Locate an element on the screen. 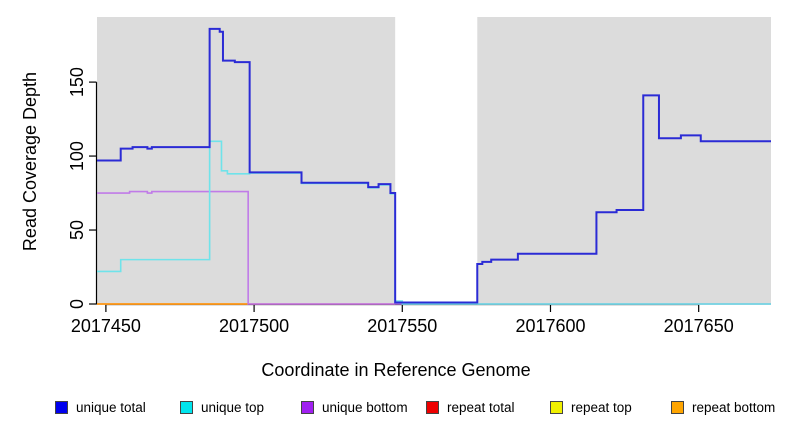 Image resolution: width=792 pixels, height=432 pixels. y-tick-label: 50 is located at coordinates (77, 230).